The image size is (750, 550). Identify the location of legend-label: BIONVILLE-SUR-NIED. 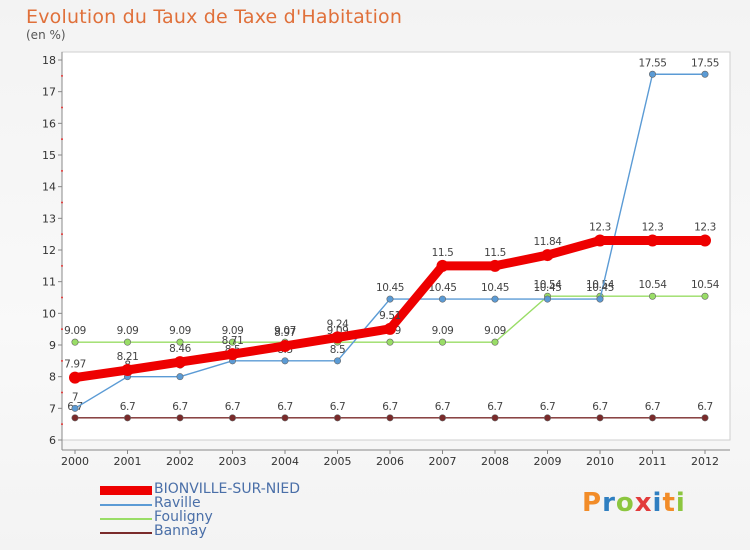
(227, 489).